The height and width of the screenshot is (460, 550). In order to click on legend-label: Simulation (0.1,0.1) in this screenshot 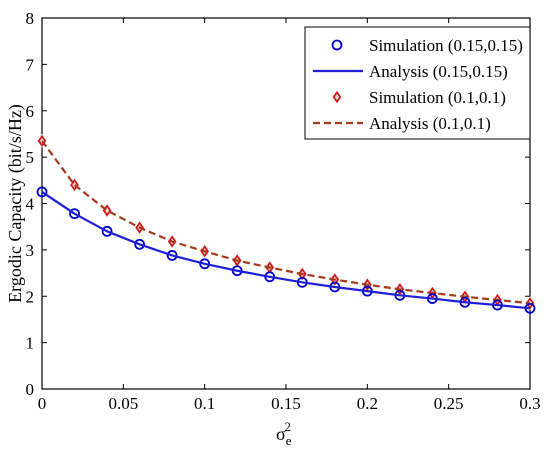, I will do `click(437, 97)`.